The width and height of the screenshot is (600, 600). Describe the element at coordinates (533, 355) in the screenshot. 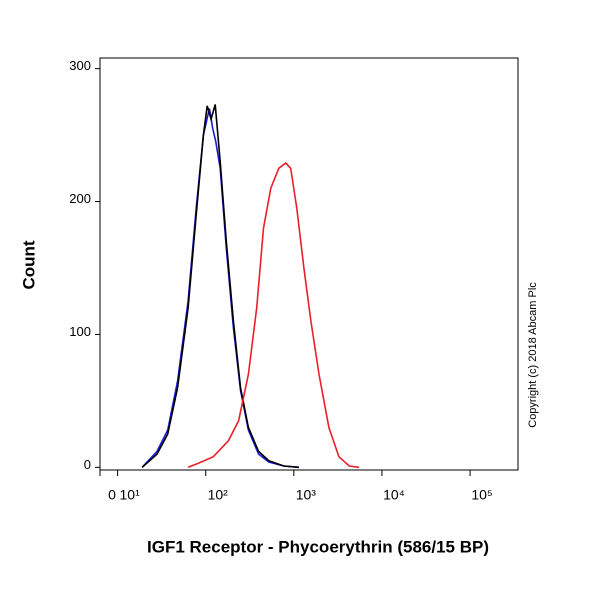

I see `copyright: Copyright (c) 2018 Abcam Plc` at that location.